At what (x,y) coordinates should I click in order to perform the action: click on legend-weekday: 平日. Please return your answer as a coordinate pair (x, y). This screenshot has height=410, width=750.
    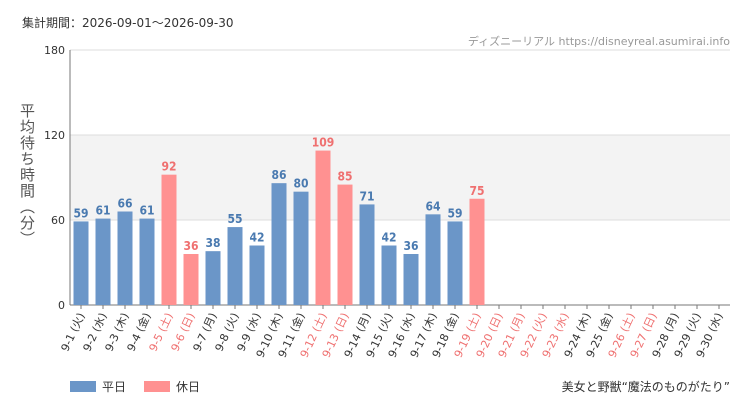
    Looking at the image, I should click on (98, 386).